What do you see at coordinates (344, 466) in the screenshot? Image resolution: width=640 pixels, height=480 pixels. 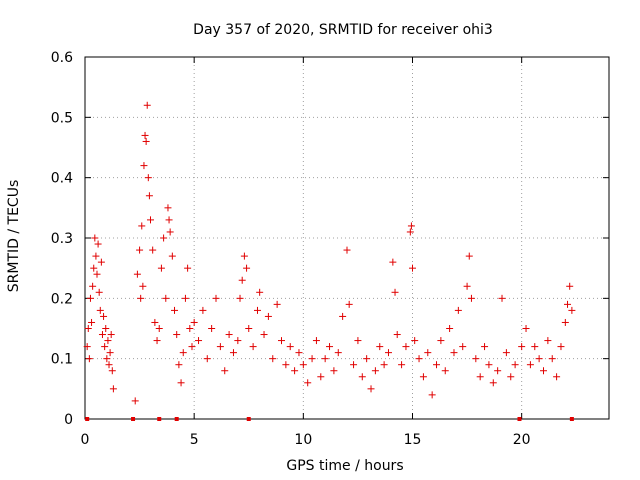 I see `x-axis-label: GPS time / hours` at bounding box center [344, 466].